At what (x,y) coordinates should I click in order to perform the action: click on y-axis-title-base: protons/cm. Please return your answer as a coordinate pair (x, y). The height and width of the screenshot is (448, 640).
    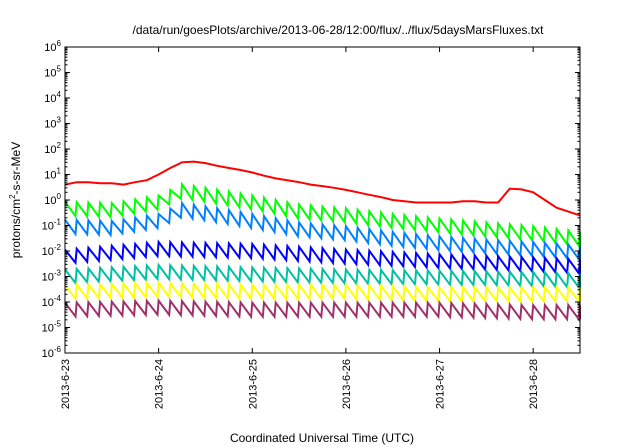
    Looking at the image, I should click on (16, 228).